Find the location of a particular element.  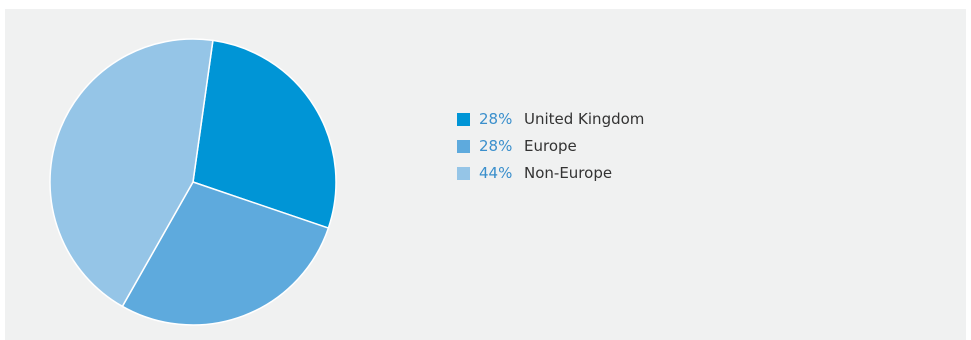

legend-percent-non-europe: 44% is located at coordinates (496, 173).